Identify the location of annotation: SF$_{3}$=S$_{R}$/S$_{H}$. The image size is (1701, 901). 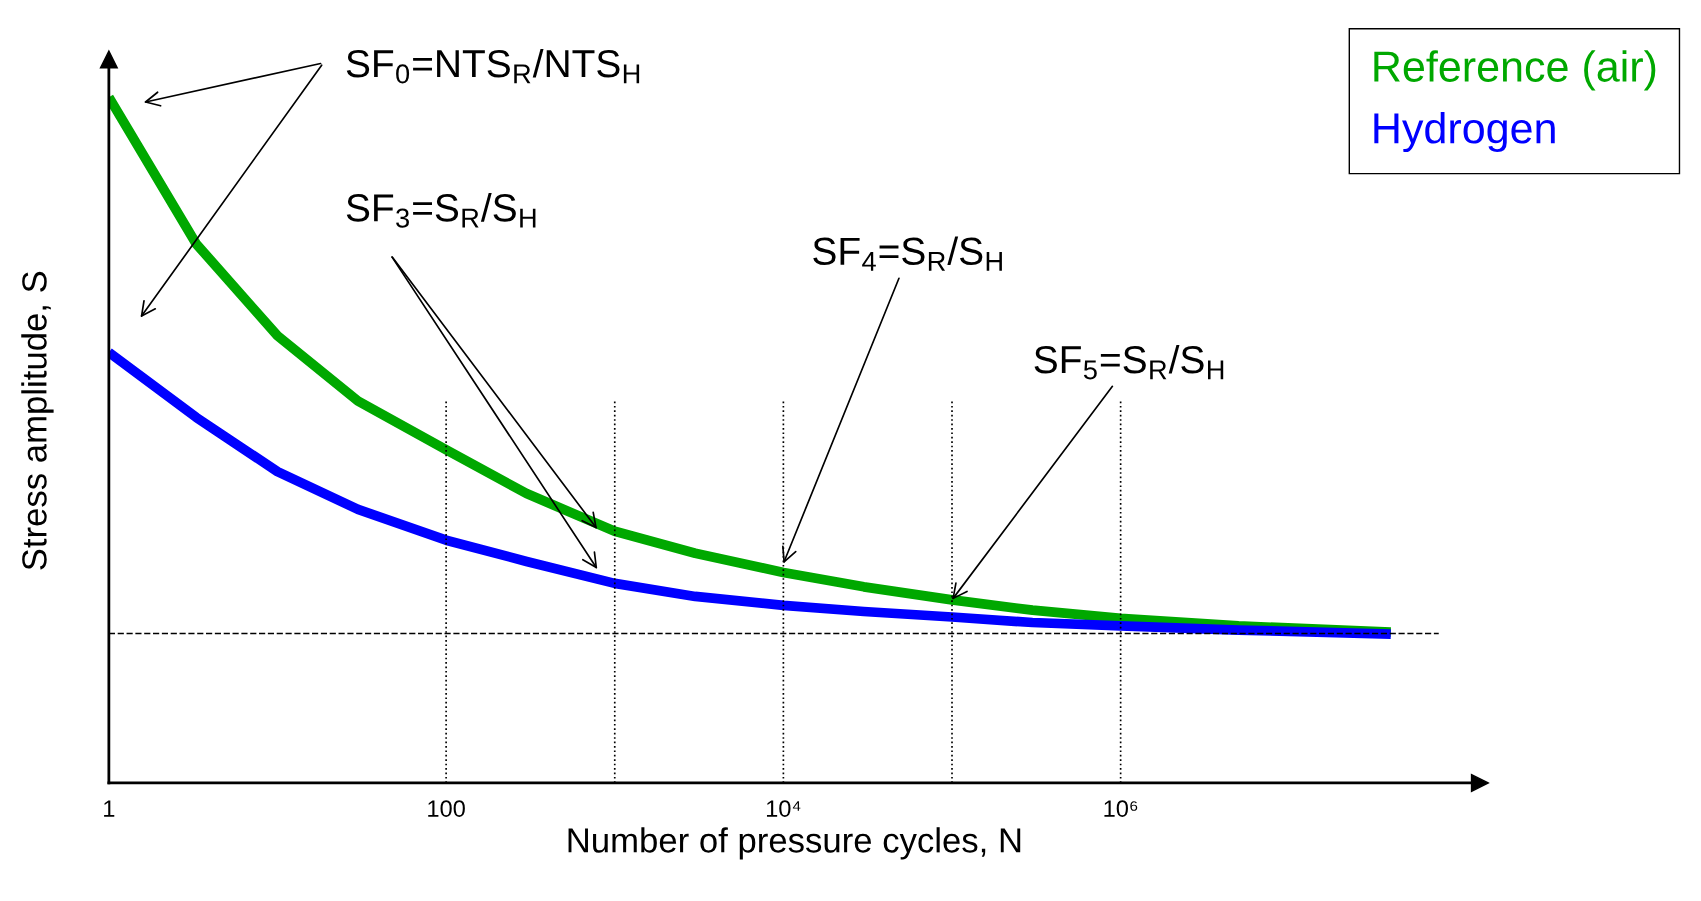
(441, 210).